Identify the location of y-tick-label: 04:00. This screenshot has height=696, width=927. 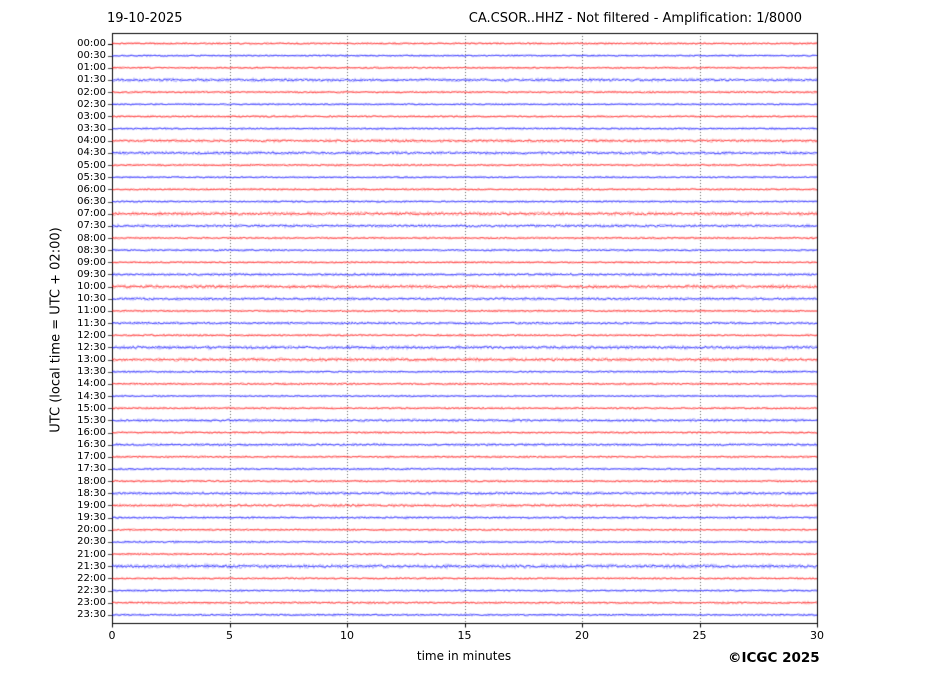
(91, 141).